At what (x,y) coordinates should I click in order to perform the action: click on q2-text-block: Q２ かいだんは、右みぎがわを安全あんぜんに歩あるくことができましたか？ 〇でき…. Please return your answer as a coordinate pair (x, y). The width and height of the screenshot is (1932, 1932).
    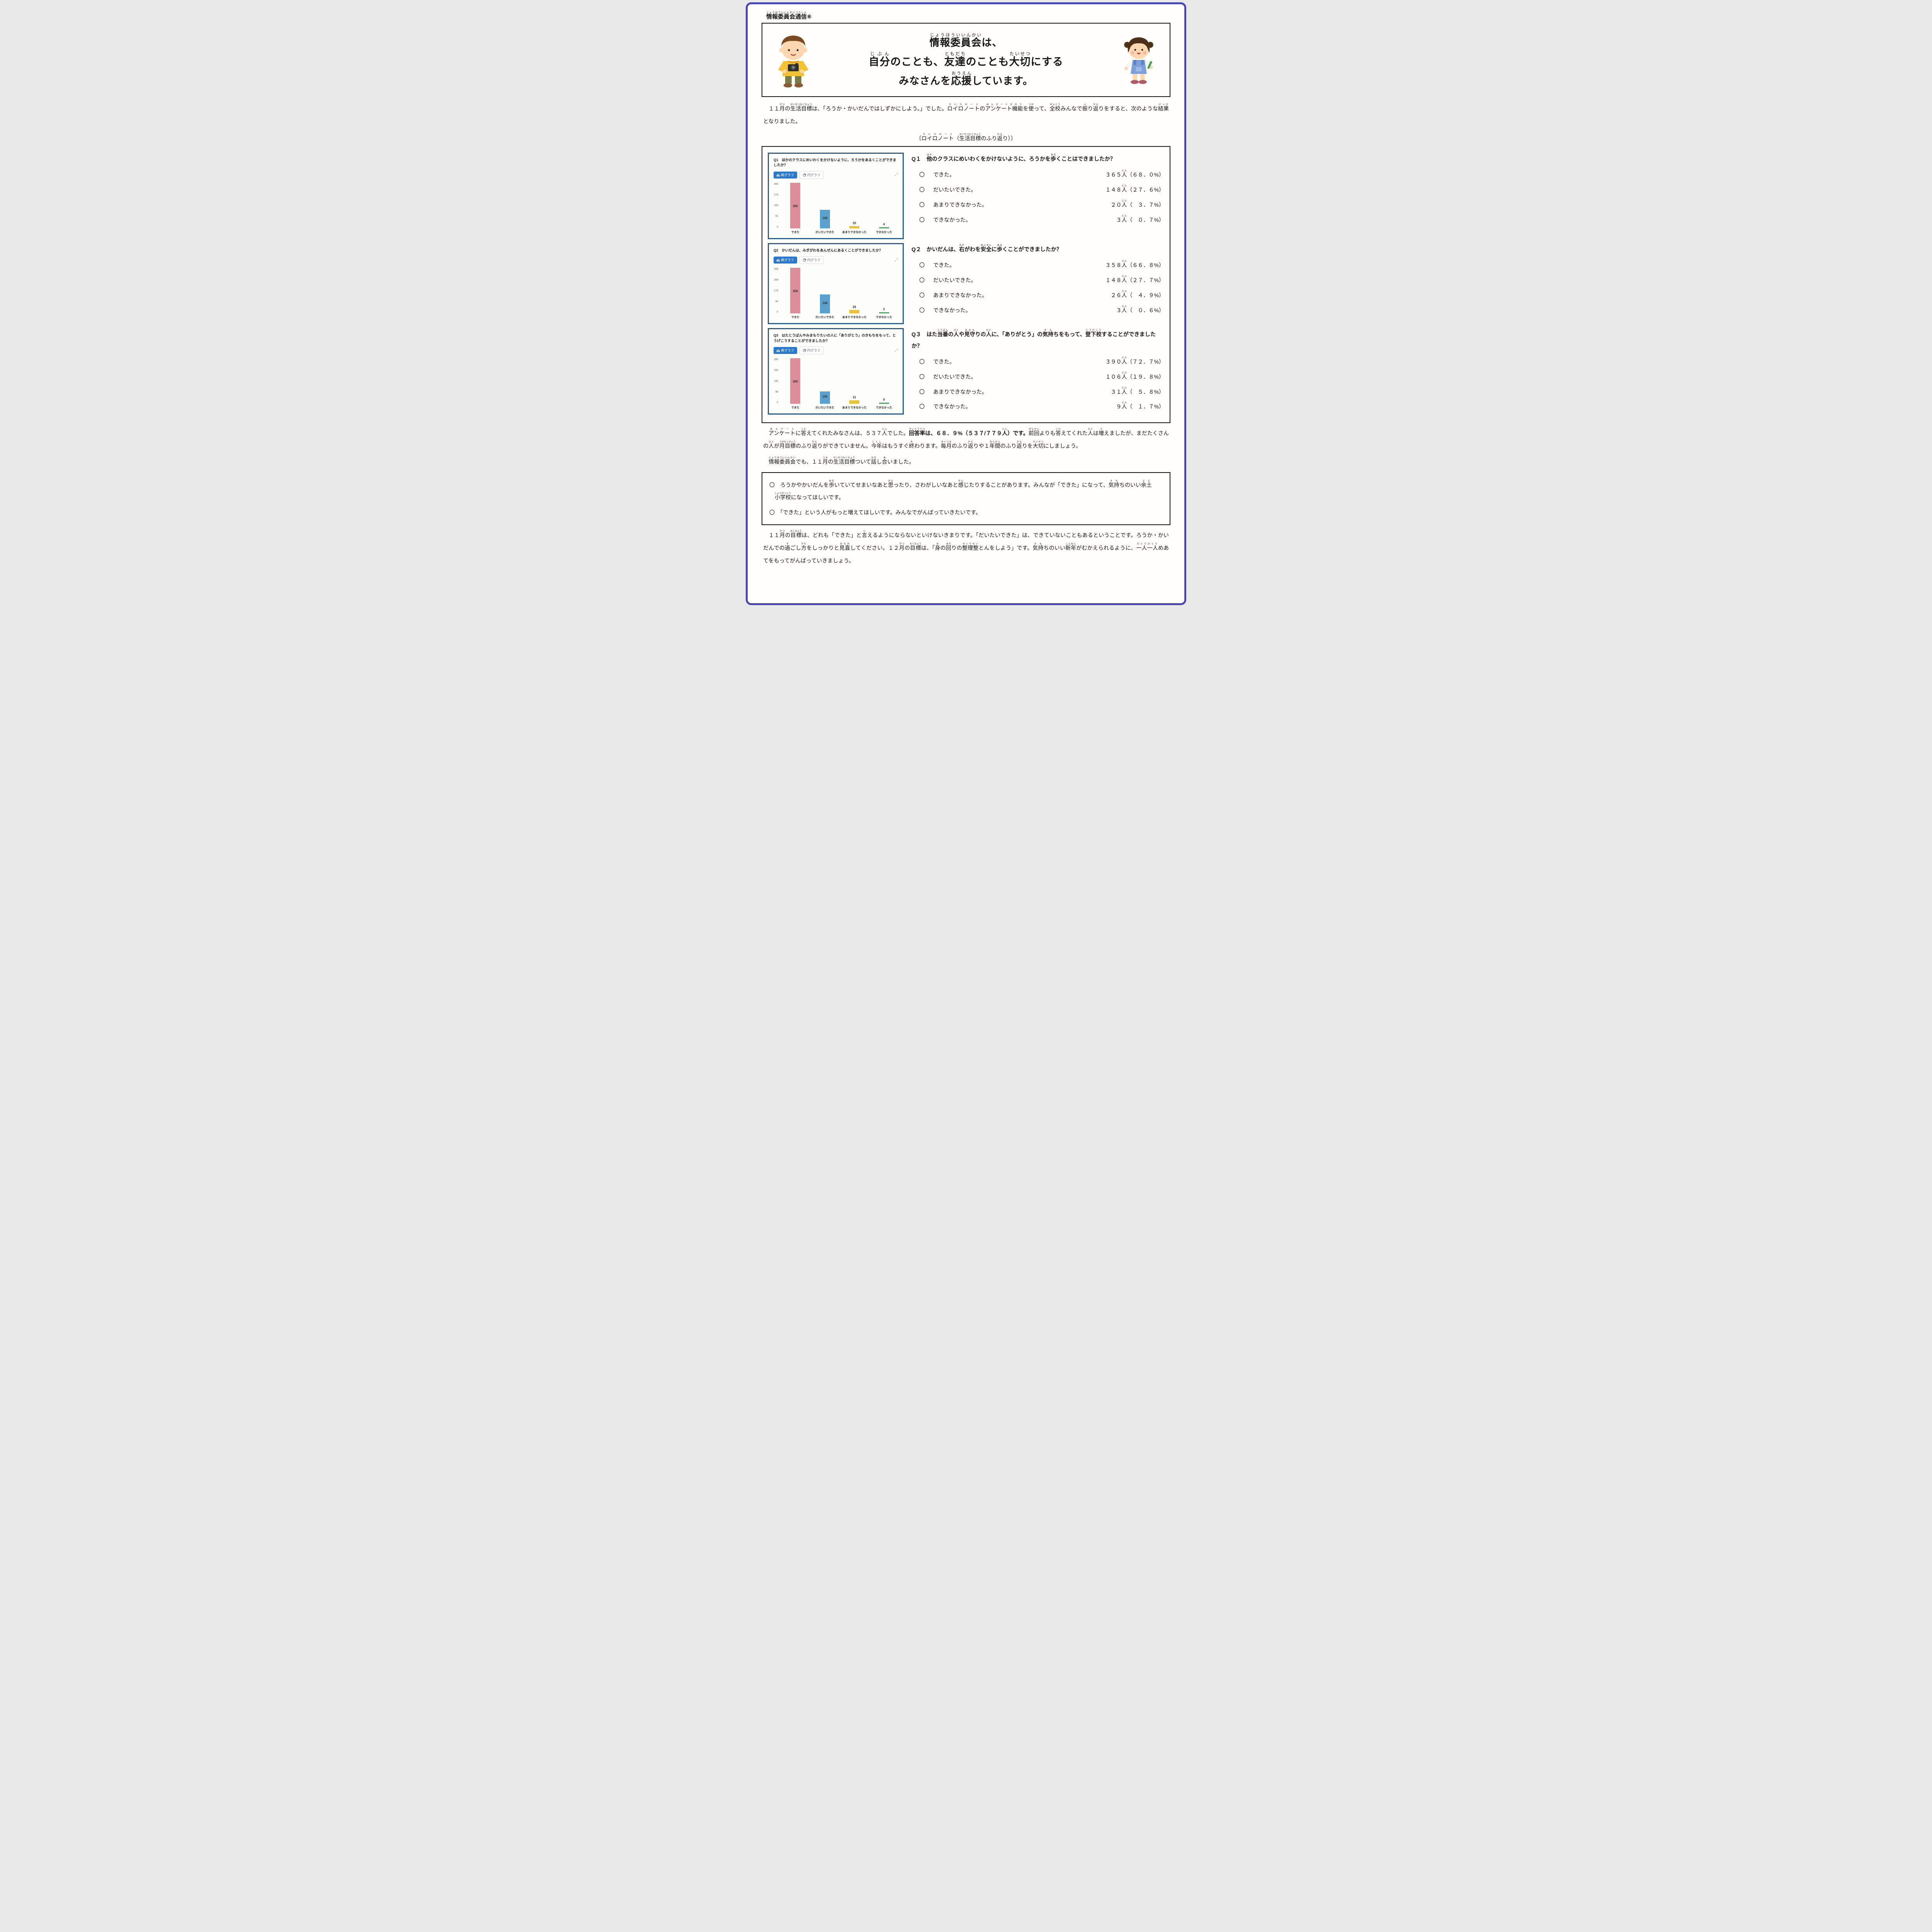
    Looking at the image, I should click on (1038, 282).